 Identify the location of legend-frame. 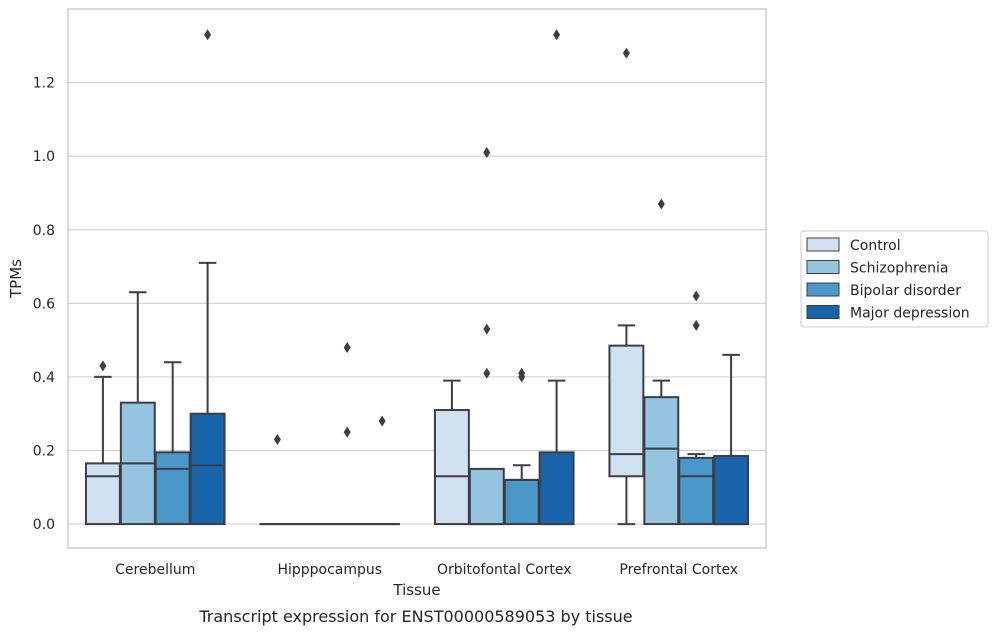
(894, 279).